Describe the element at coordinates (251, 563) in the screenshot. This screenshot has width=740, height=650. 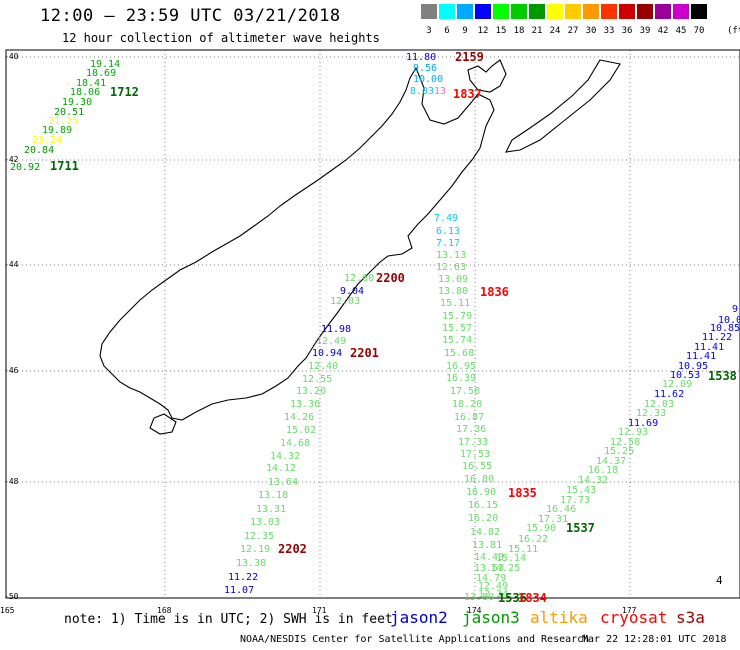
I see `center-swh-label: 13.38` at that location.